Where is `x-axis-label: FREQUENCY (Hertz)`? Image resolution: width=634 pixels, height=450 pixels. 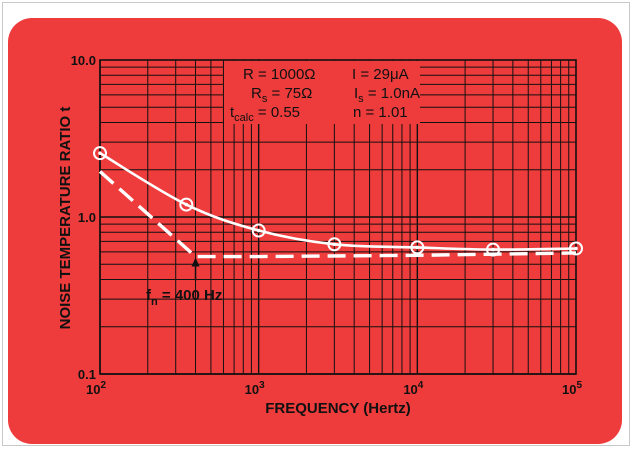
x-axis-label: FREQUENCY (Hertz) is located at coordinates (338, 408).